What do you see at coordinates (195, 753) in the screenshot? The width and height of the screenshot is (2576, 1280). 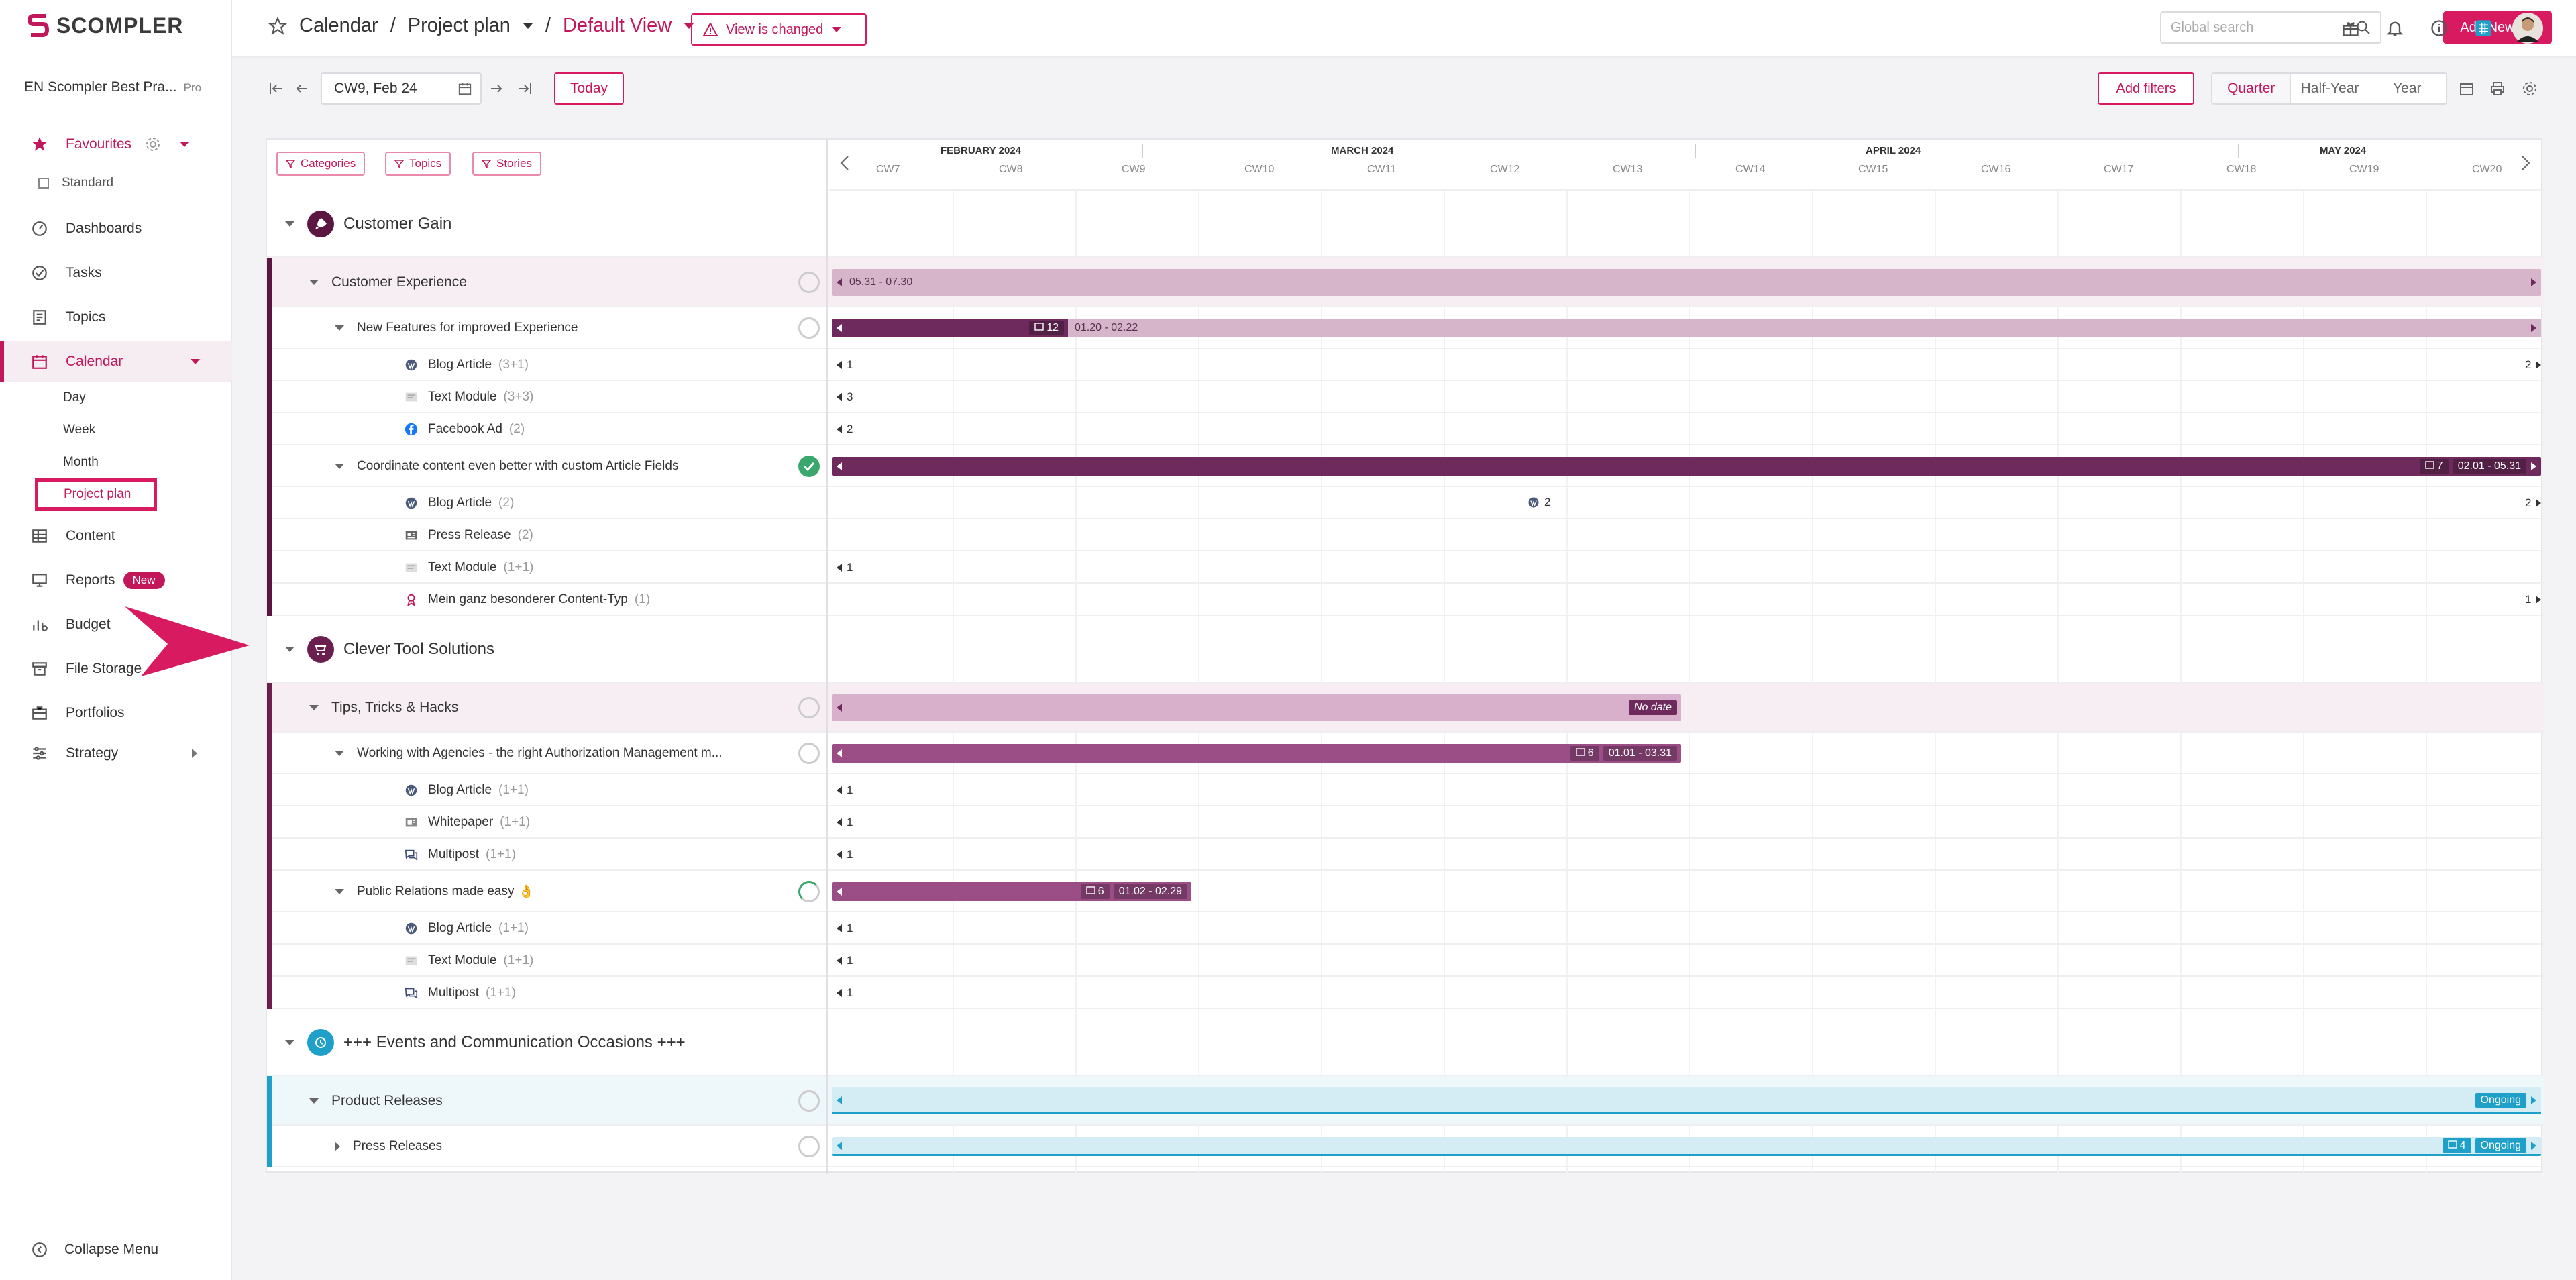 I see `chevron-right-icon` at bounding box center [195, 753].